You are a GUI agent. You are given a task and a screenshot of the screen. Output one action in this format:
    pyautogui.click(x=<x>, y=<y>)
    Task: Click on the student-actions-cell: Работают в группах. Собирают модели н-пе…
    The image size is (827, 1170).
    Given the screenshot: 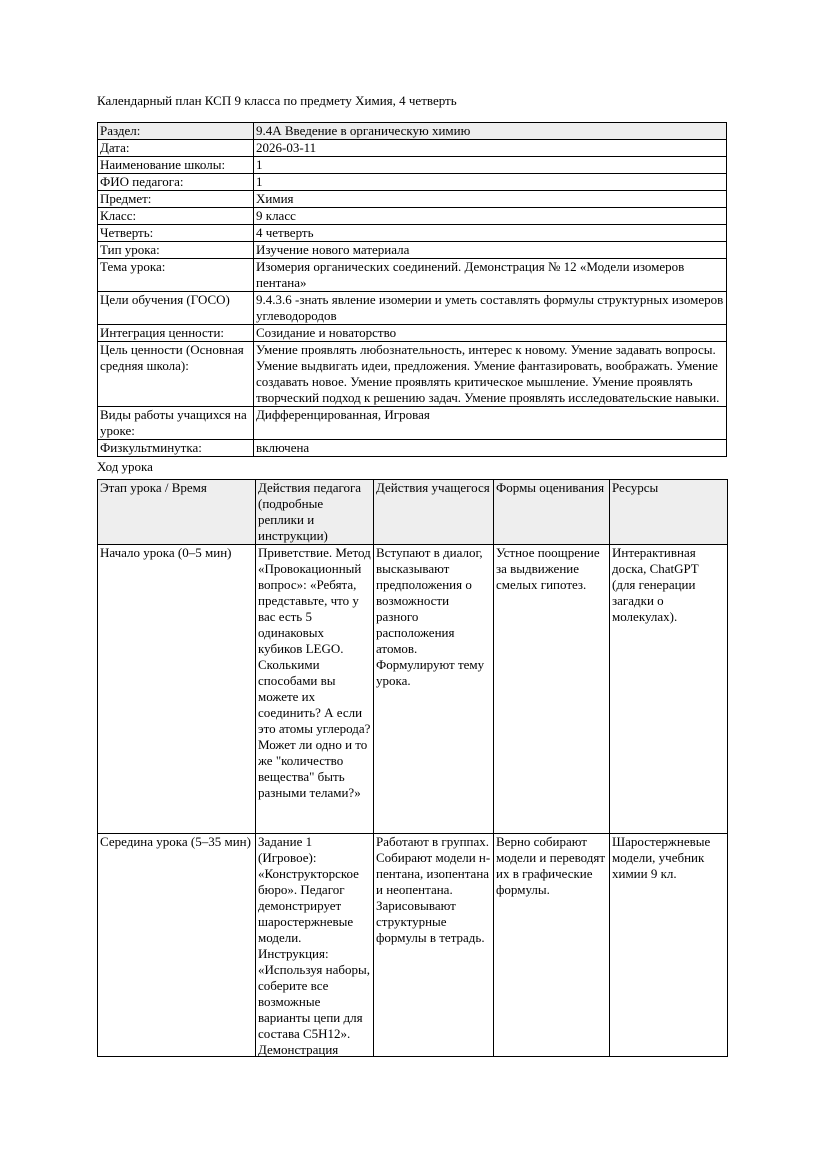 What is the action you would take?
    pyautogui.click(x=433, y=945)
    